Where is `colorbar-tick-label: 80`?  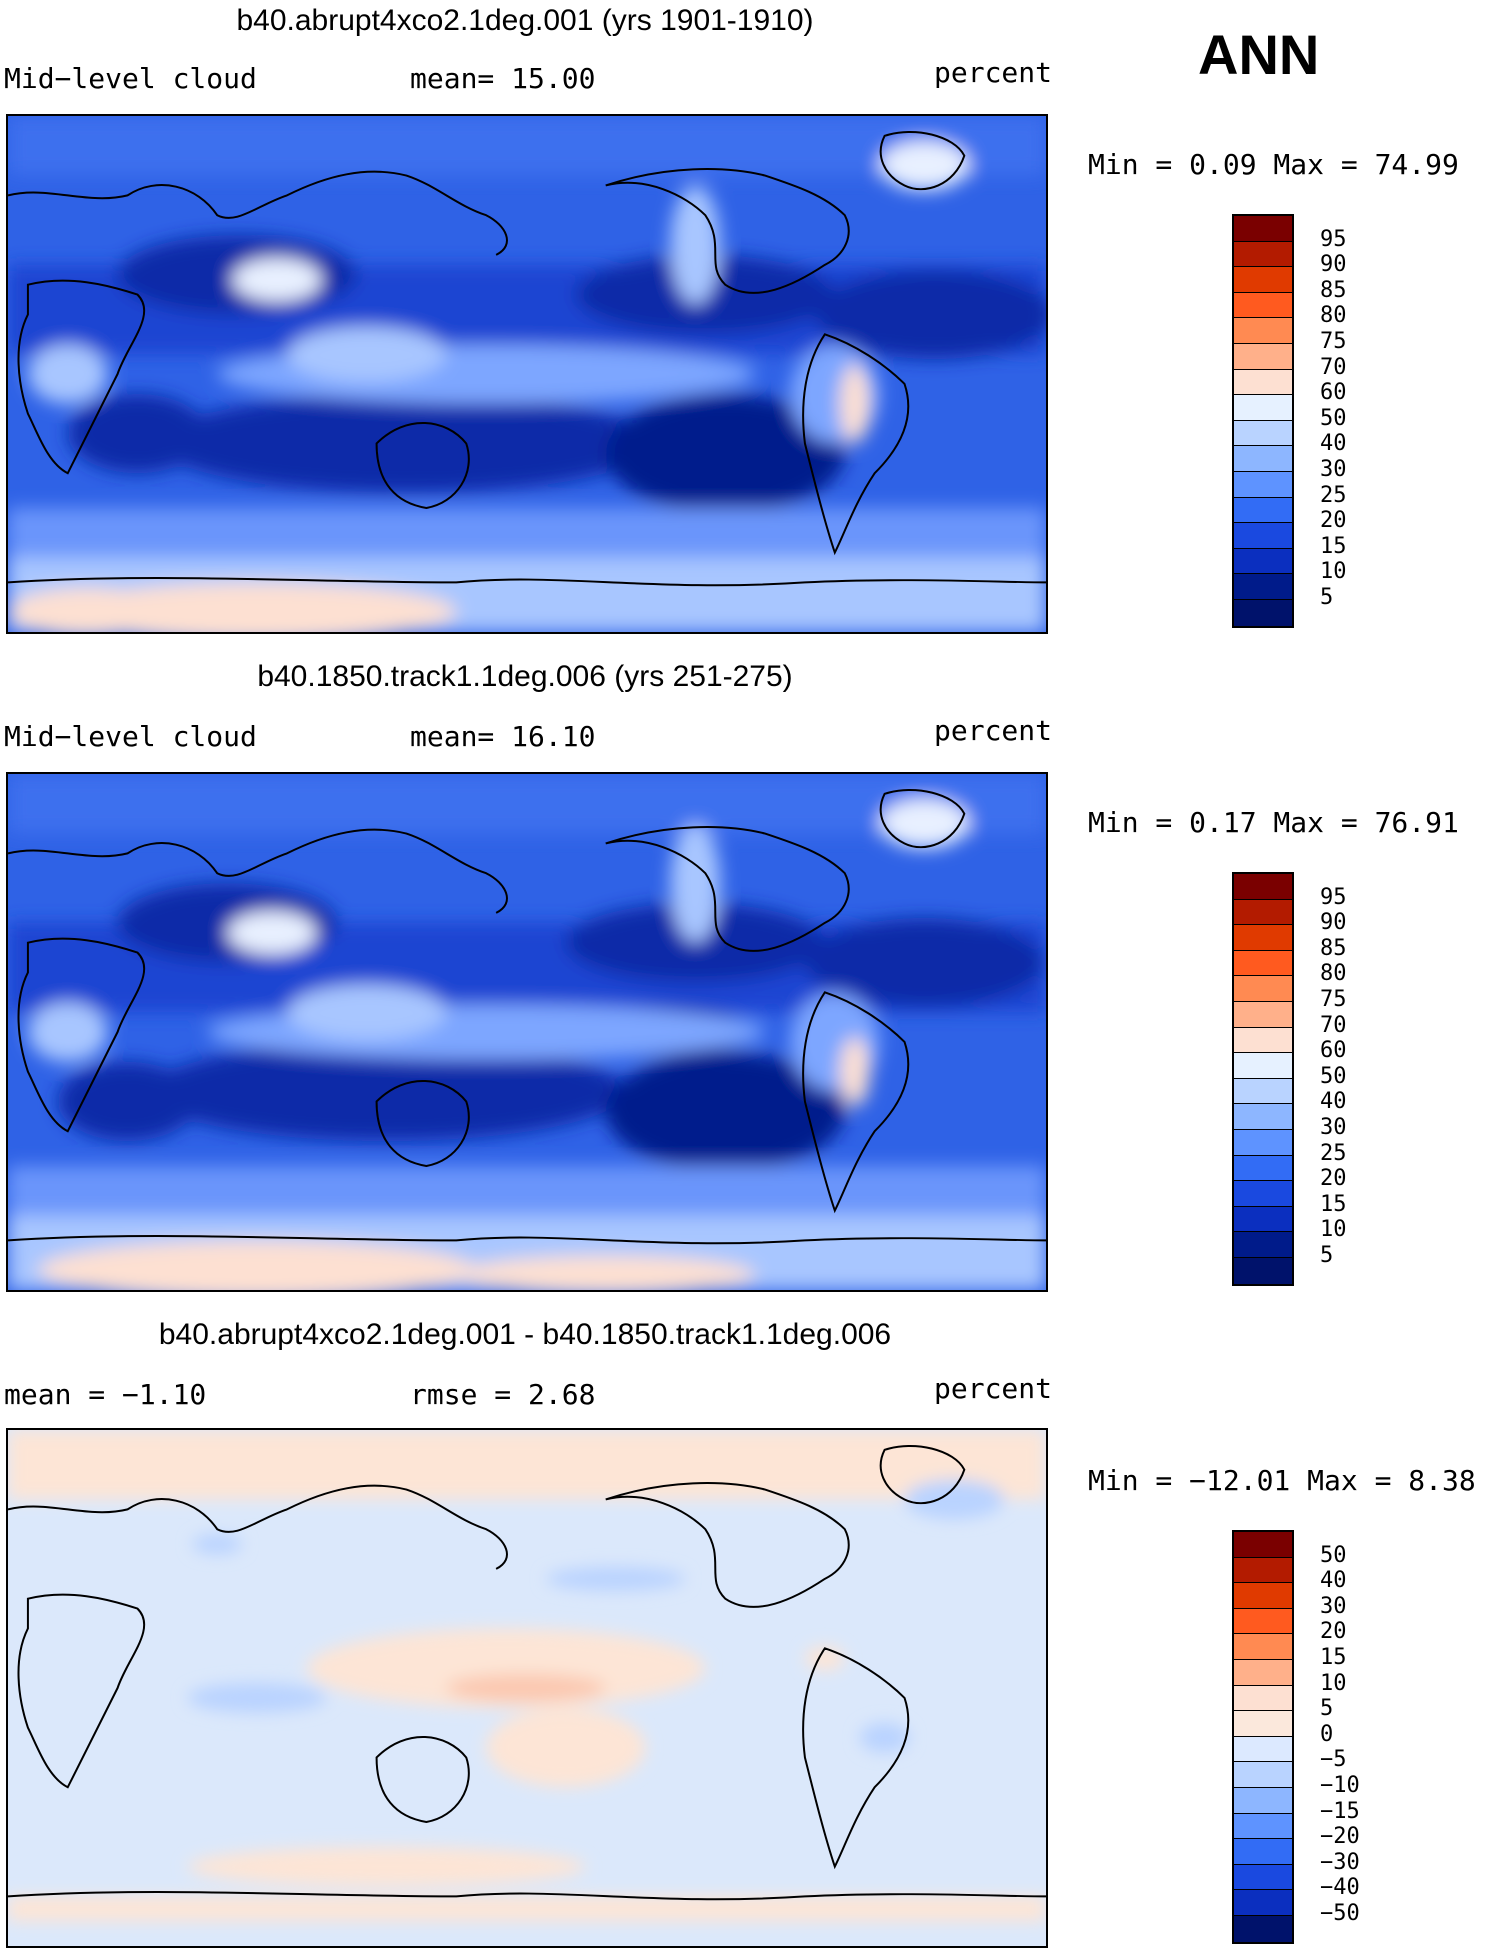
colorbar-tick-label: 80 is located at coordinates (1333, 316).